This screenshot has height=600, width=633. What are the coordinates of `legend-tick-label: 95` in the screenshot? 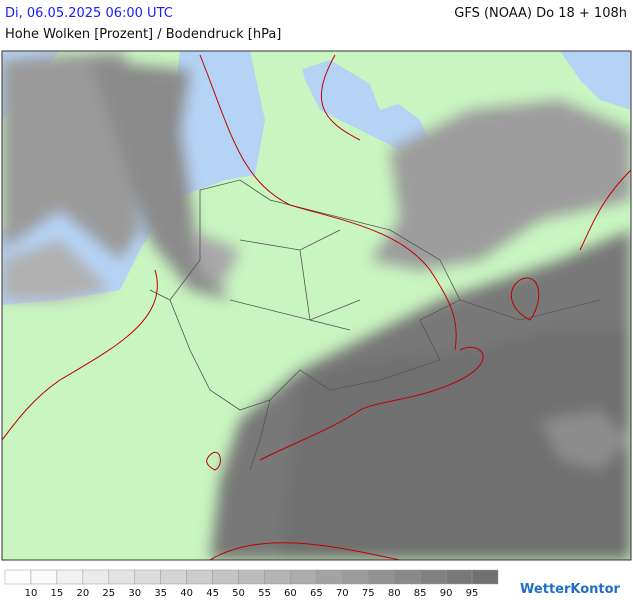 It's located at (472, 593).